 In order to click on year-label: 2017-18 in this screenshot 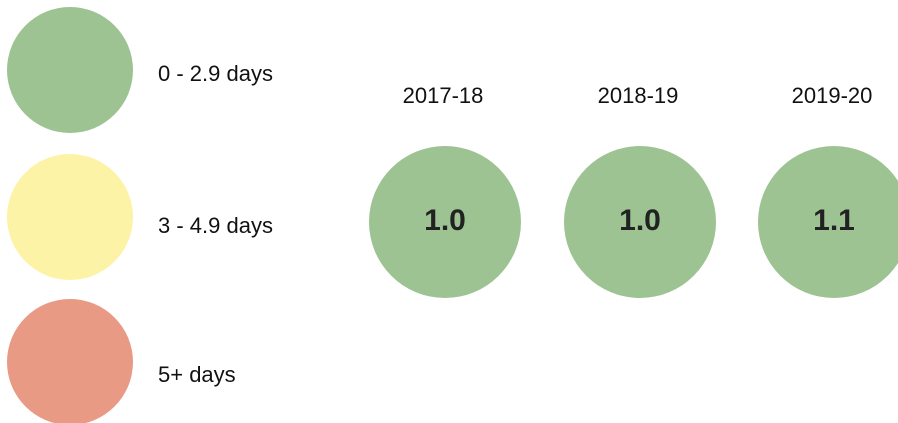, I will do `click(443, 95)`.